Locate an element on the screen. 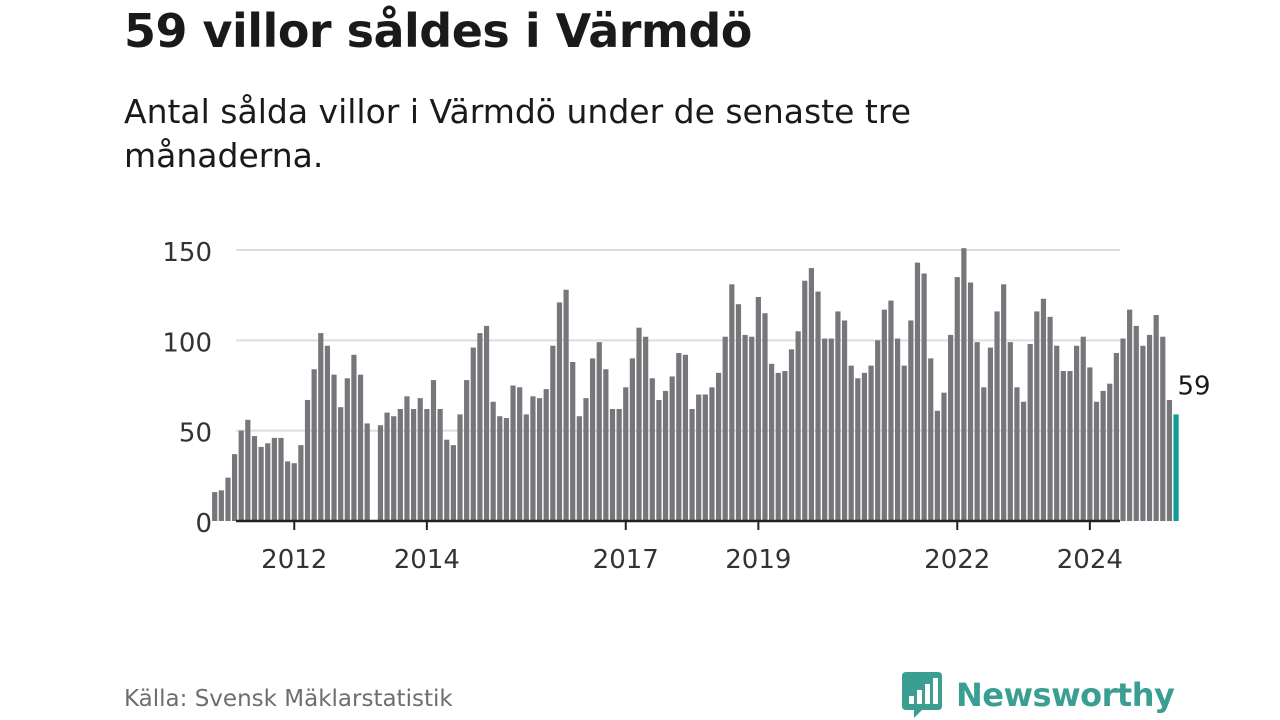 The width and height of the screenshot is (1280, 720). chart-title: 59 villor såldes i Värmdö is located at coordinates (438, 31).